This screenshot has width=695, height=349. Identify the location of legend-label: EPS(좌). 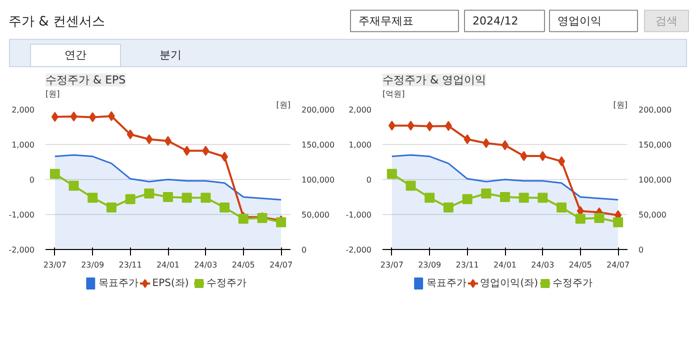
(170, 283).